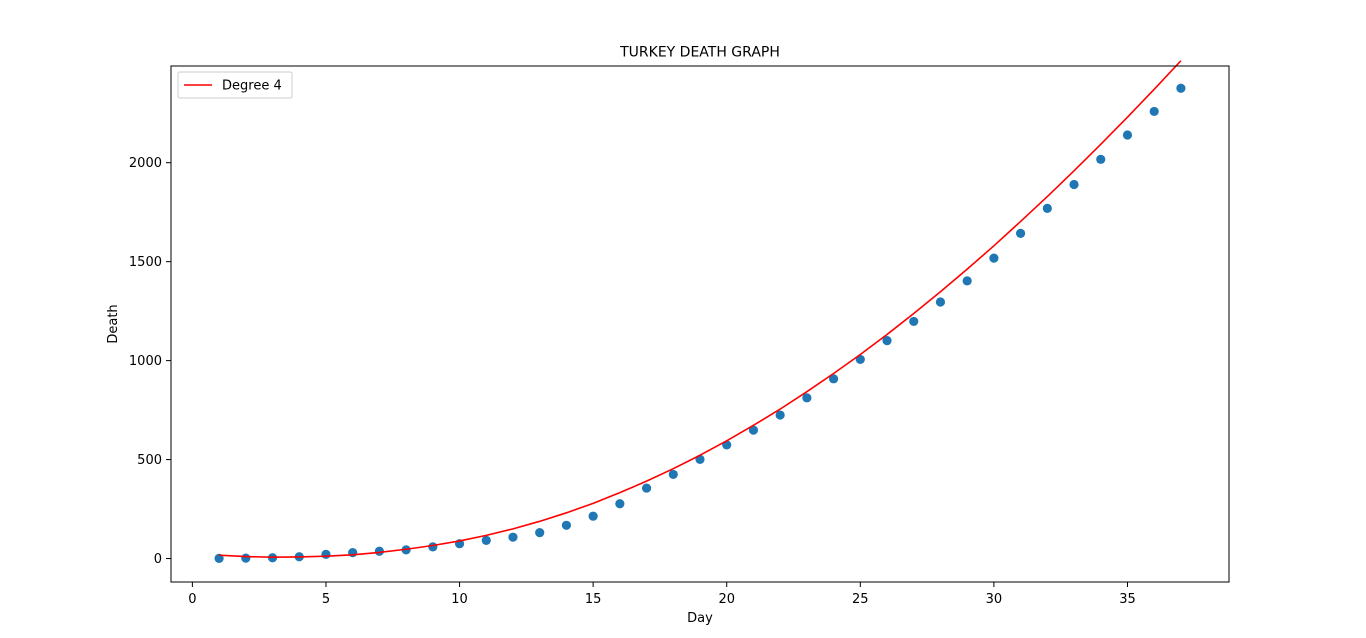 The width and height of the screenshot is (1366, 638). What do you see at coordinates (145, 262) in the screenshot?
I see `y-tick-label: 1500` at bounding box center [145, 262].